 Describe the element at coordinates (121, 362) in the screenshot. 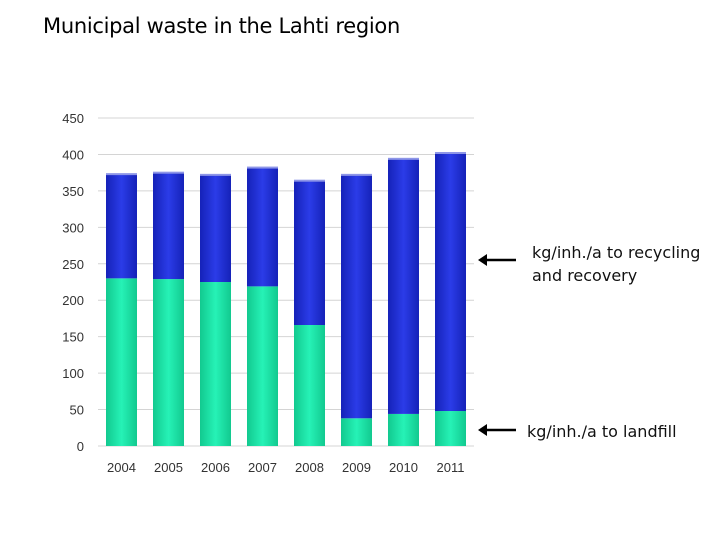

I see `bar-landfill-2004` at that location.